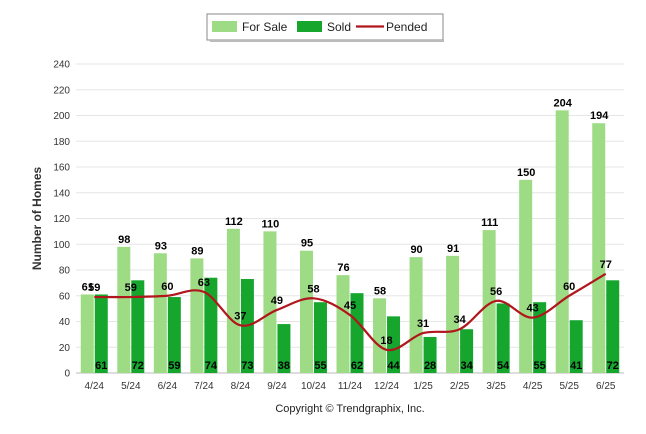 The width and height of the screenshot is (646, 434). Describe the element at coordinates (416, 250) in the screenshot. I see `label-for-sale: 90` at that location.